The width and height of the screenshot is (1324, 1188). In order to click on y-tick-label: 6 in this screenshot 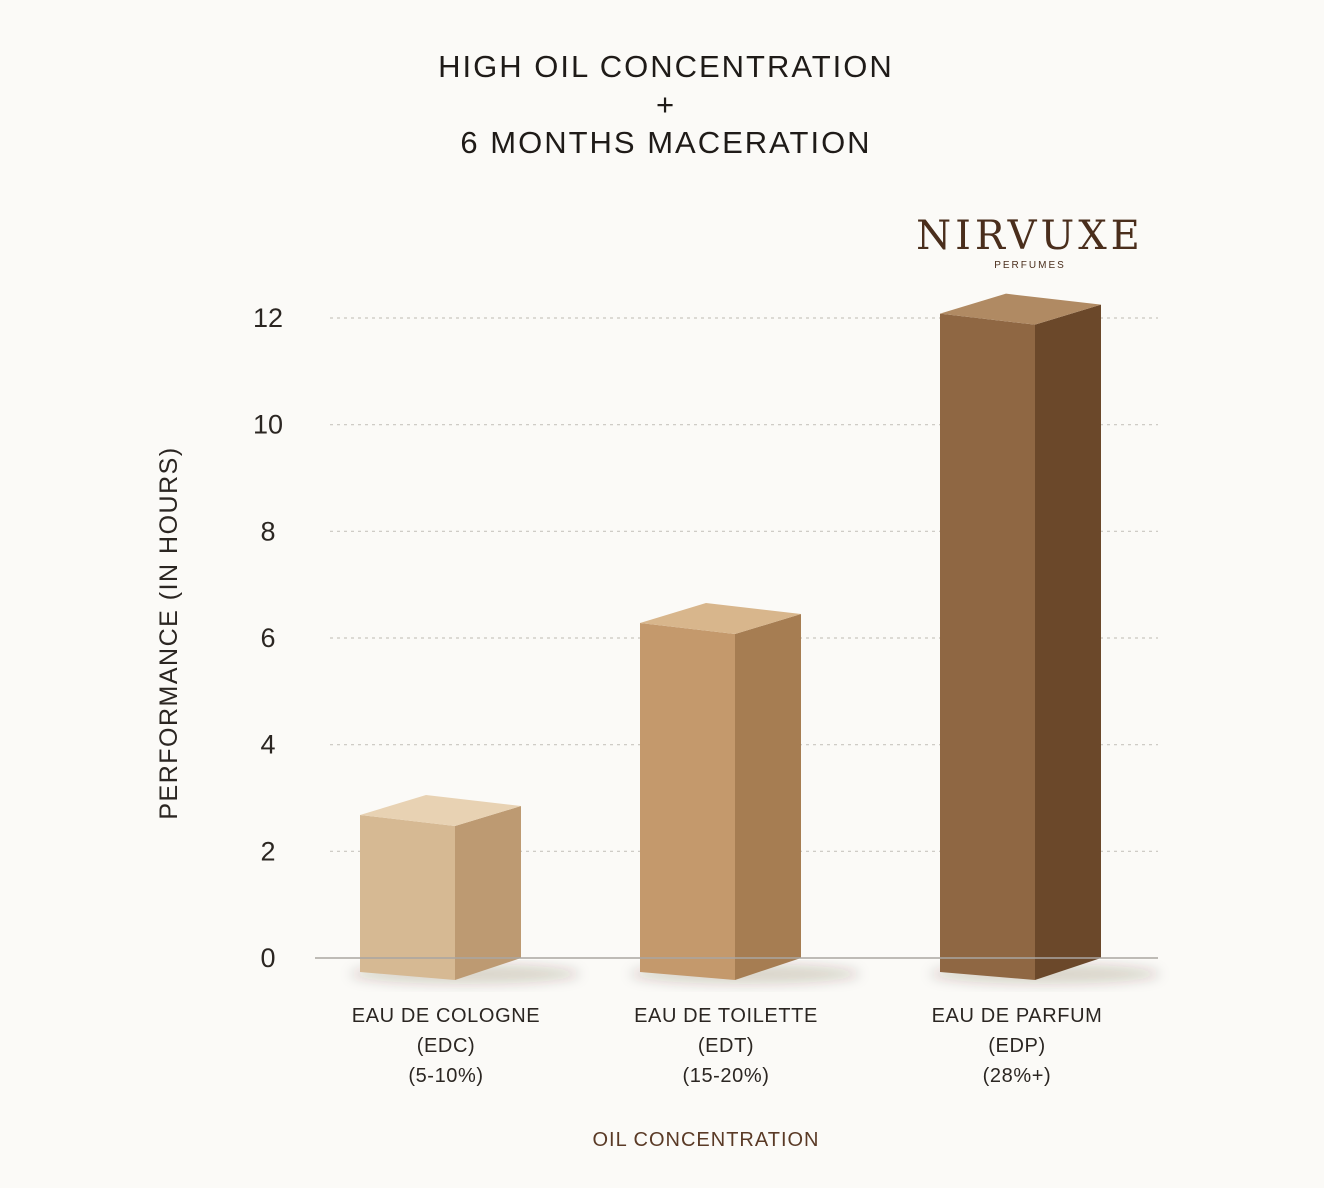, I will do `click(267, 638)`.